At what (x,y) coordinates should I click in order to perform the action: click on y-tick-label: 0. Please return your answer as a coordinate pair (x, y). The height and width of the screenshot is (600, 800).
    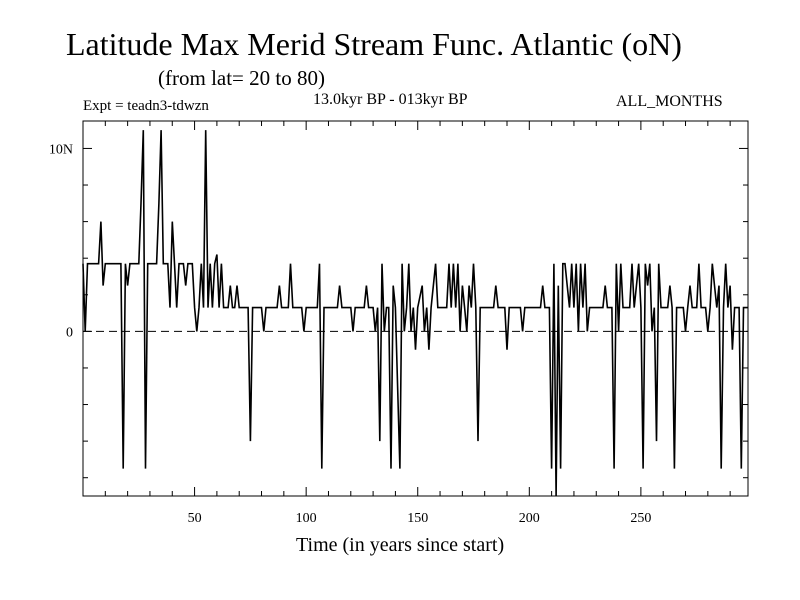
    Looking at the image, I should click on (69, 332).